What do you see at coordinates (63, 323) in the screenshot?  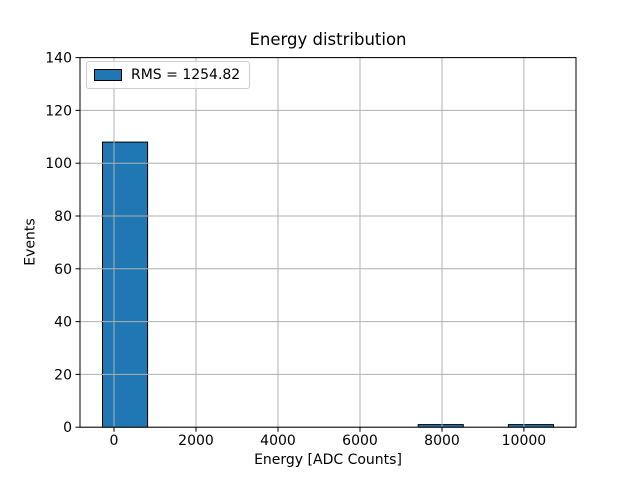 I see `y-tick-label: 40` at bounding box center [63, 323].